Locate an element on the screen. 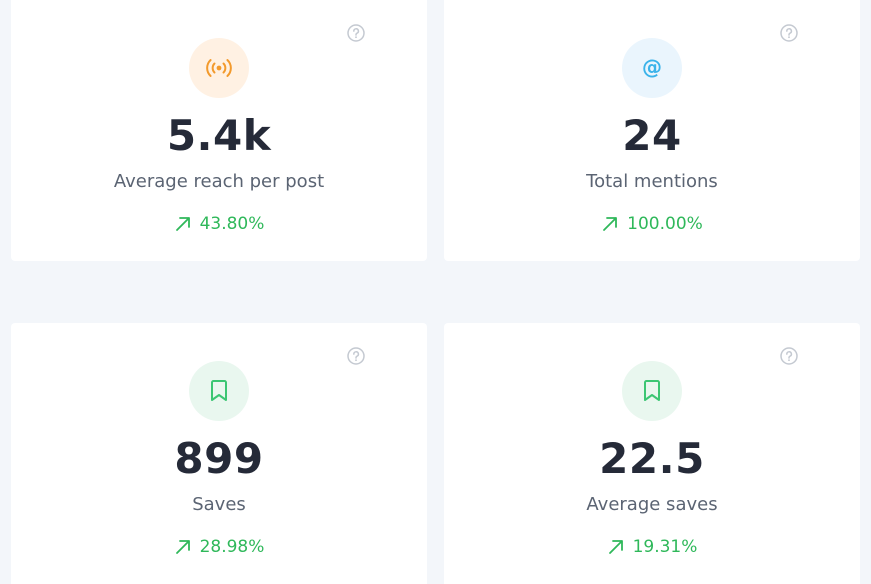  stat-value: 22.5 is located at coordinates (652, 458).